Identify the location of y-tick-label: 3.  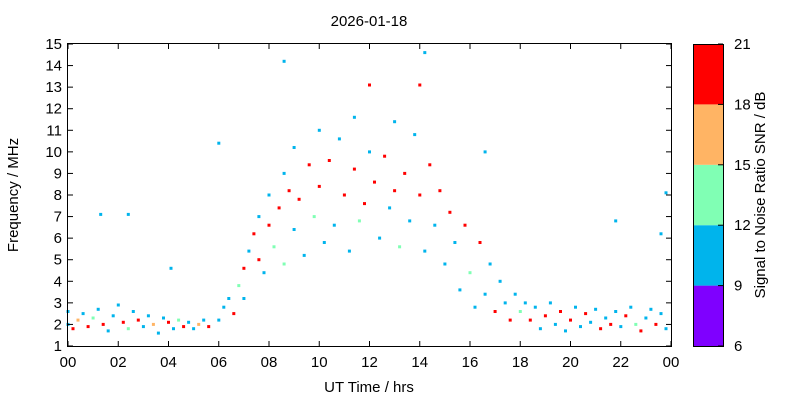
(58, 303).